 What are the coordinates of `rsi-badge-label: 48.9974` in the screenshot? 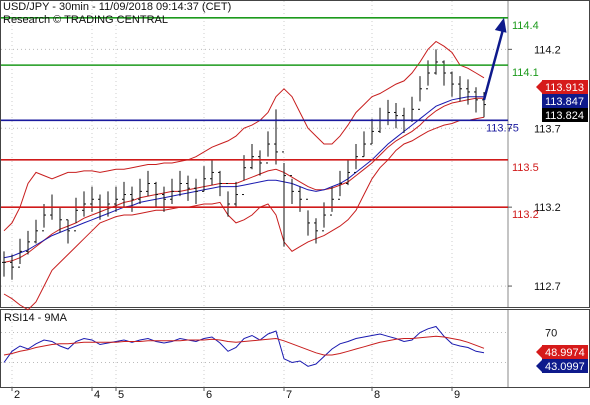 It's located at (565, 353).